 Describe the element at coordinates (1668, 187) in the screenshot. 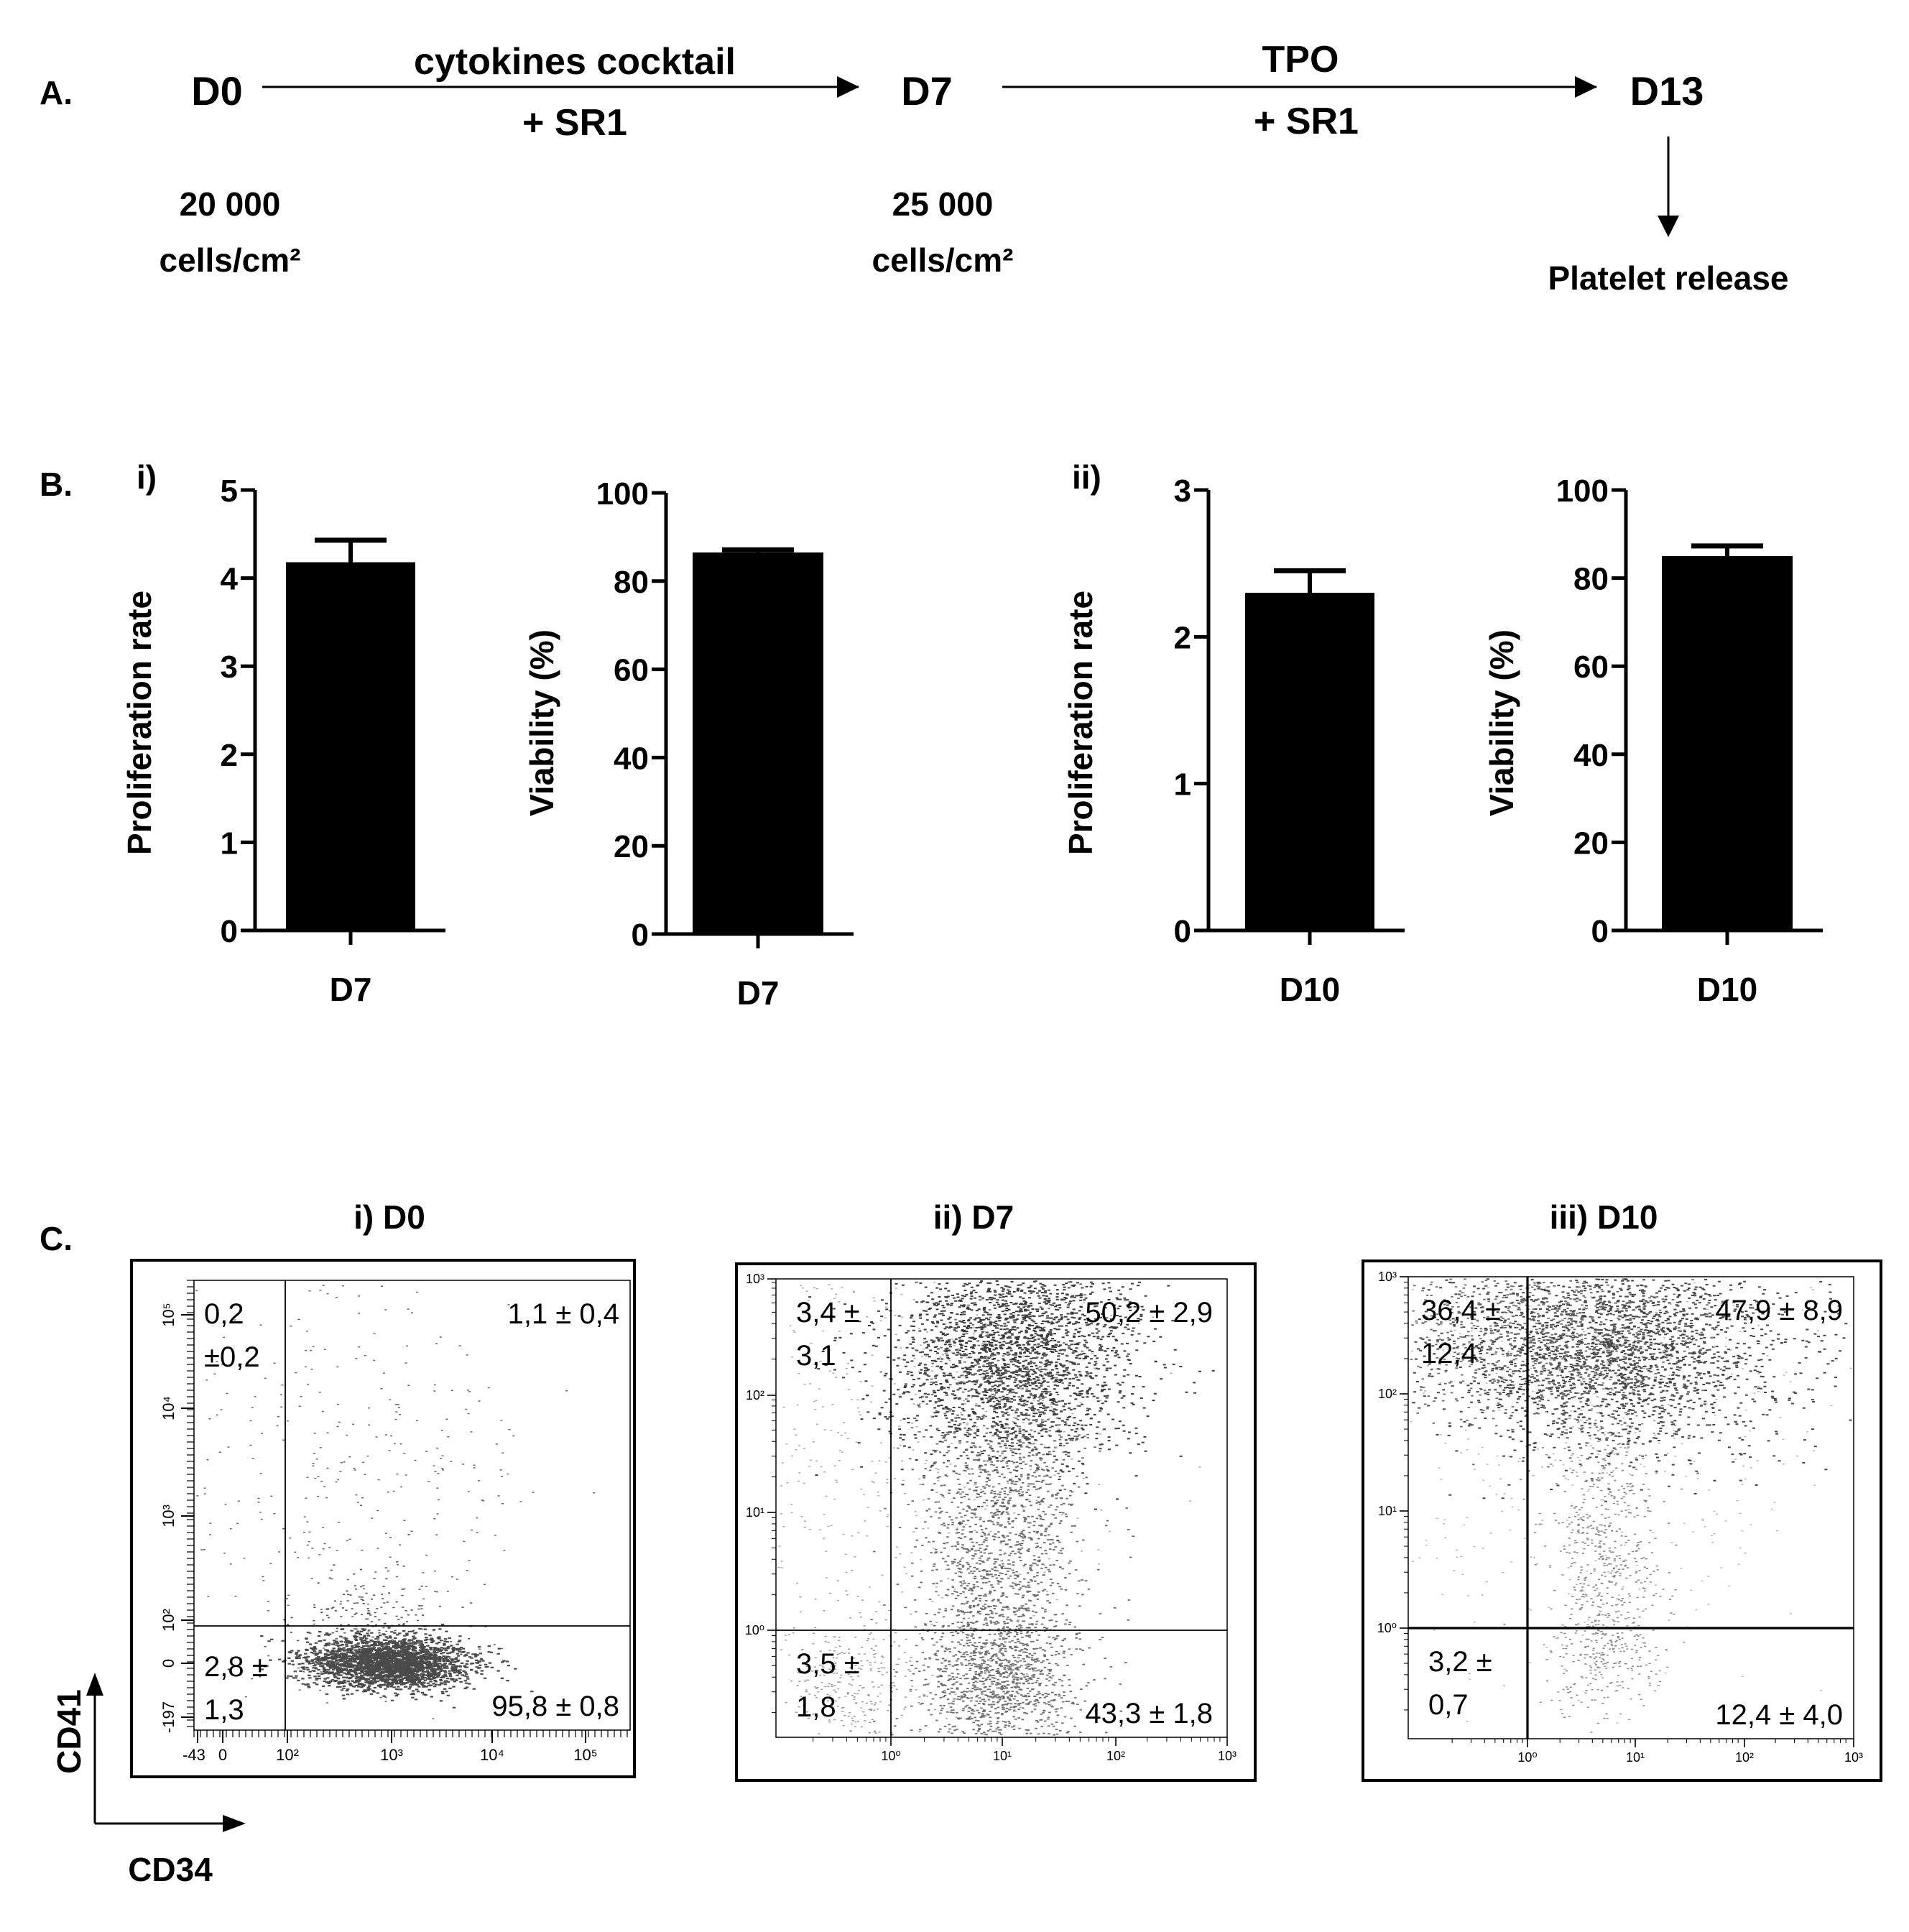

I see `arrow-d13-release` at that location.